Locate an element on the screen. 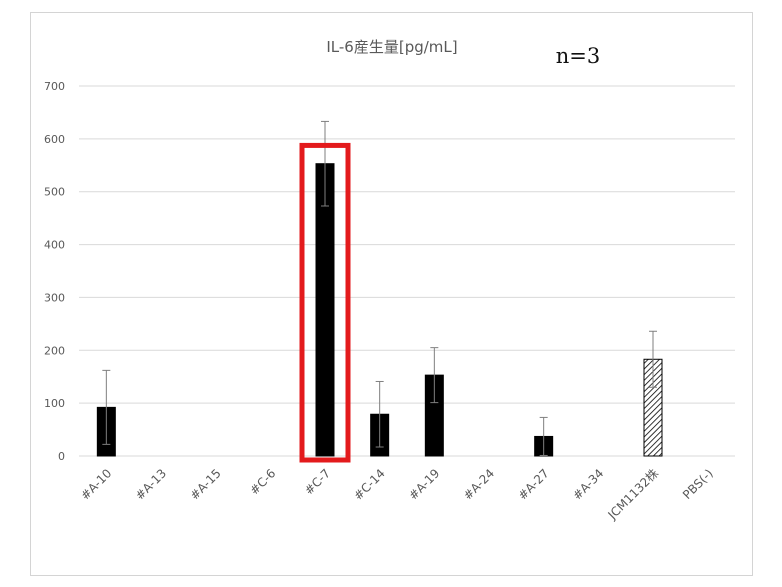 The image size is (782, 587). x-tick-label: #A-13 is located at coordinates (151, 484).